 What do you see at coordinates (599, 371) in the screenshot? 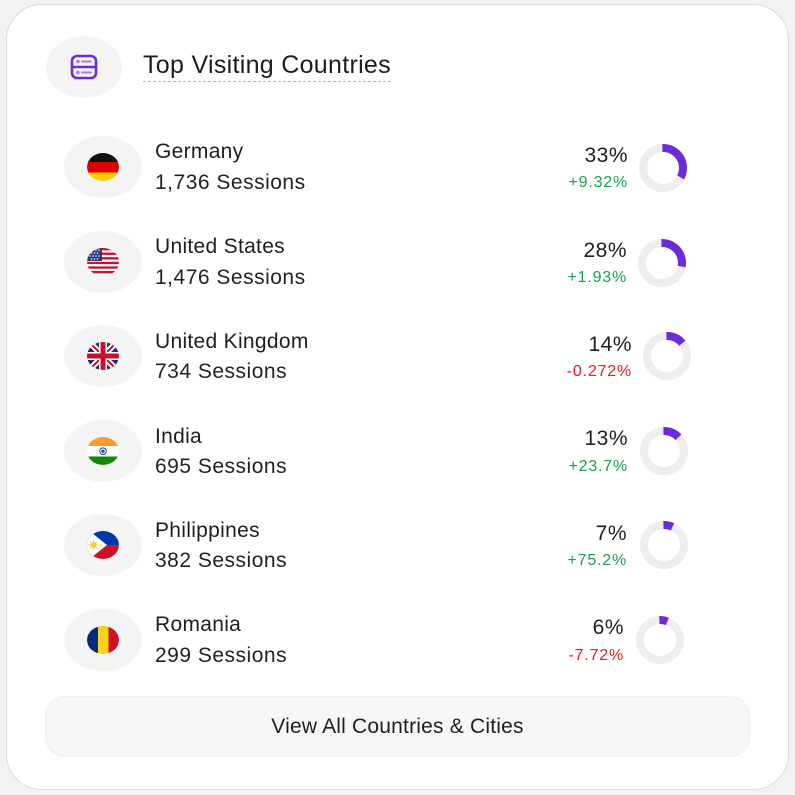
I see `change-percent: -0.272%` at bounding box center [599, 371].